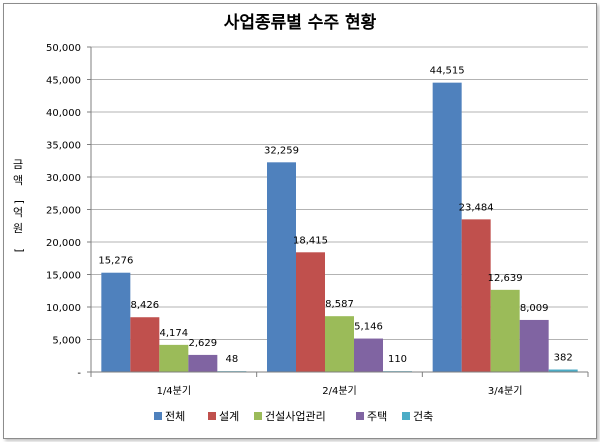 The height and width of the screenshot is (442, 600). What do you see at coordinates (310, 240) in the screenshot?
I see `data-label: 18,415` at bounding box center [310, 240].